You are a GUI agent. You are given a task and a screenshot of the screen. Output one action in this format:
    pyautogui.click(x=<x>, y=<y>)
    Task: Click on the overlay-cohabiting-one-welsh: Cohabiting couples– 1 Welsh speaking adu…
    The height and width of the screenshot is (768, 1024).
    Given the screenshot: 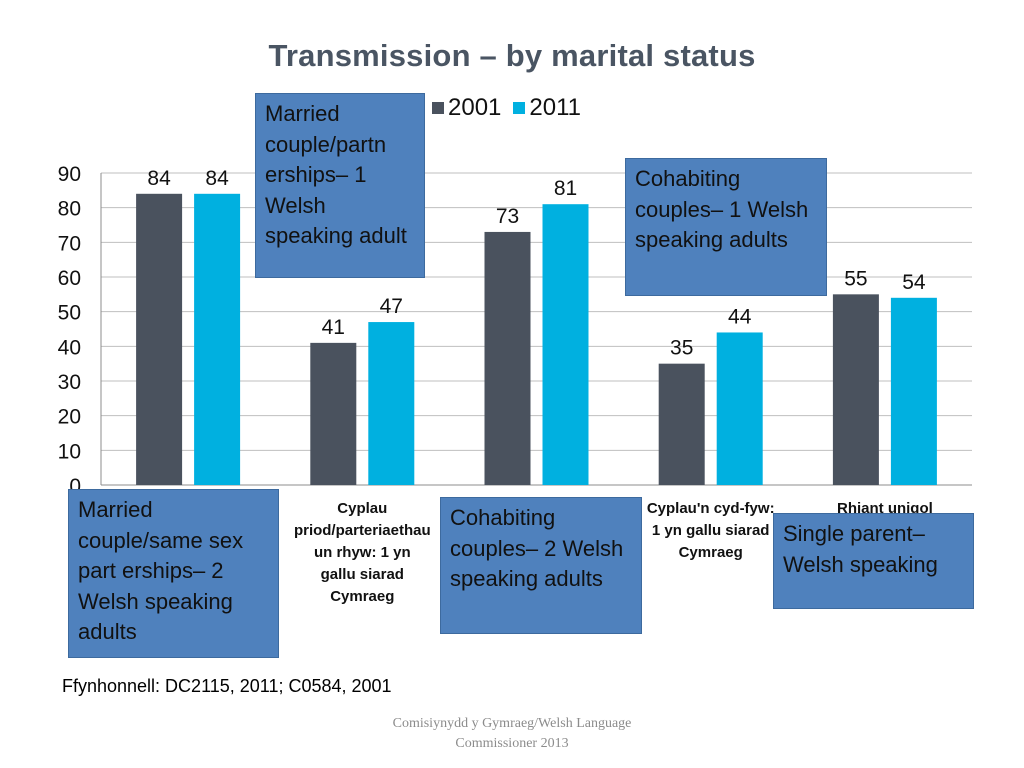 What is the action you would take?
    pyautogui.click(x=726, y=227)
    